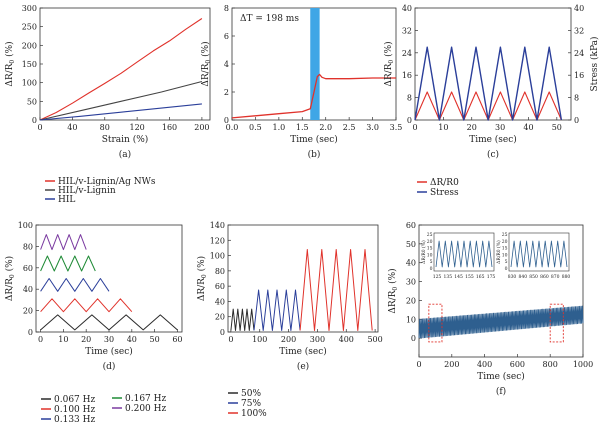 Image resolution: width=616 pixels, height=425 pixels. What do you see at coordinates (66, 200) in the screenshot?
I see `legend-a-item-2: HIL` at bounding box center [66, 200].